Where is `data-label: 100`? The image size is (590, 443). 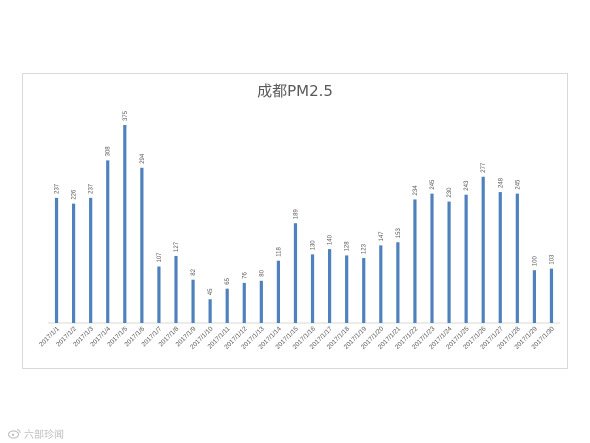
data-label: 100 is located at coordinates (535, 261).